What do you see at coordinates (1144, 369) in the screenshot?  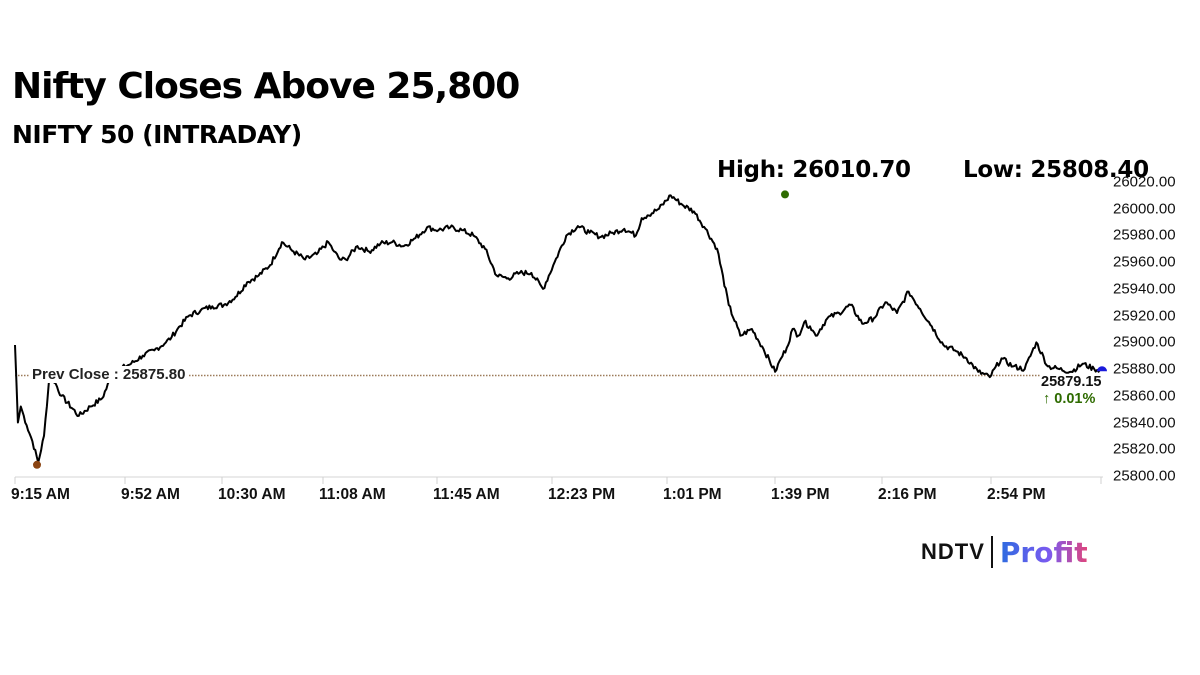 I see `y-tick-label: 25880.00` at bounding box center [1144, 369].